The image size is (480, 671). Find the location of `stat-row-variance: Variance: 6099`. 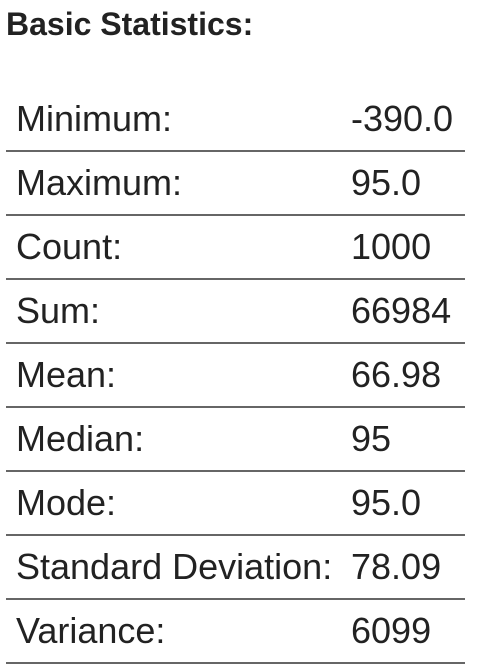

stat-row-variance: Variance: 6099 is located at coordinates (235, 631).